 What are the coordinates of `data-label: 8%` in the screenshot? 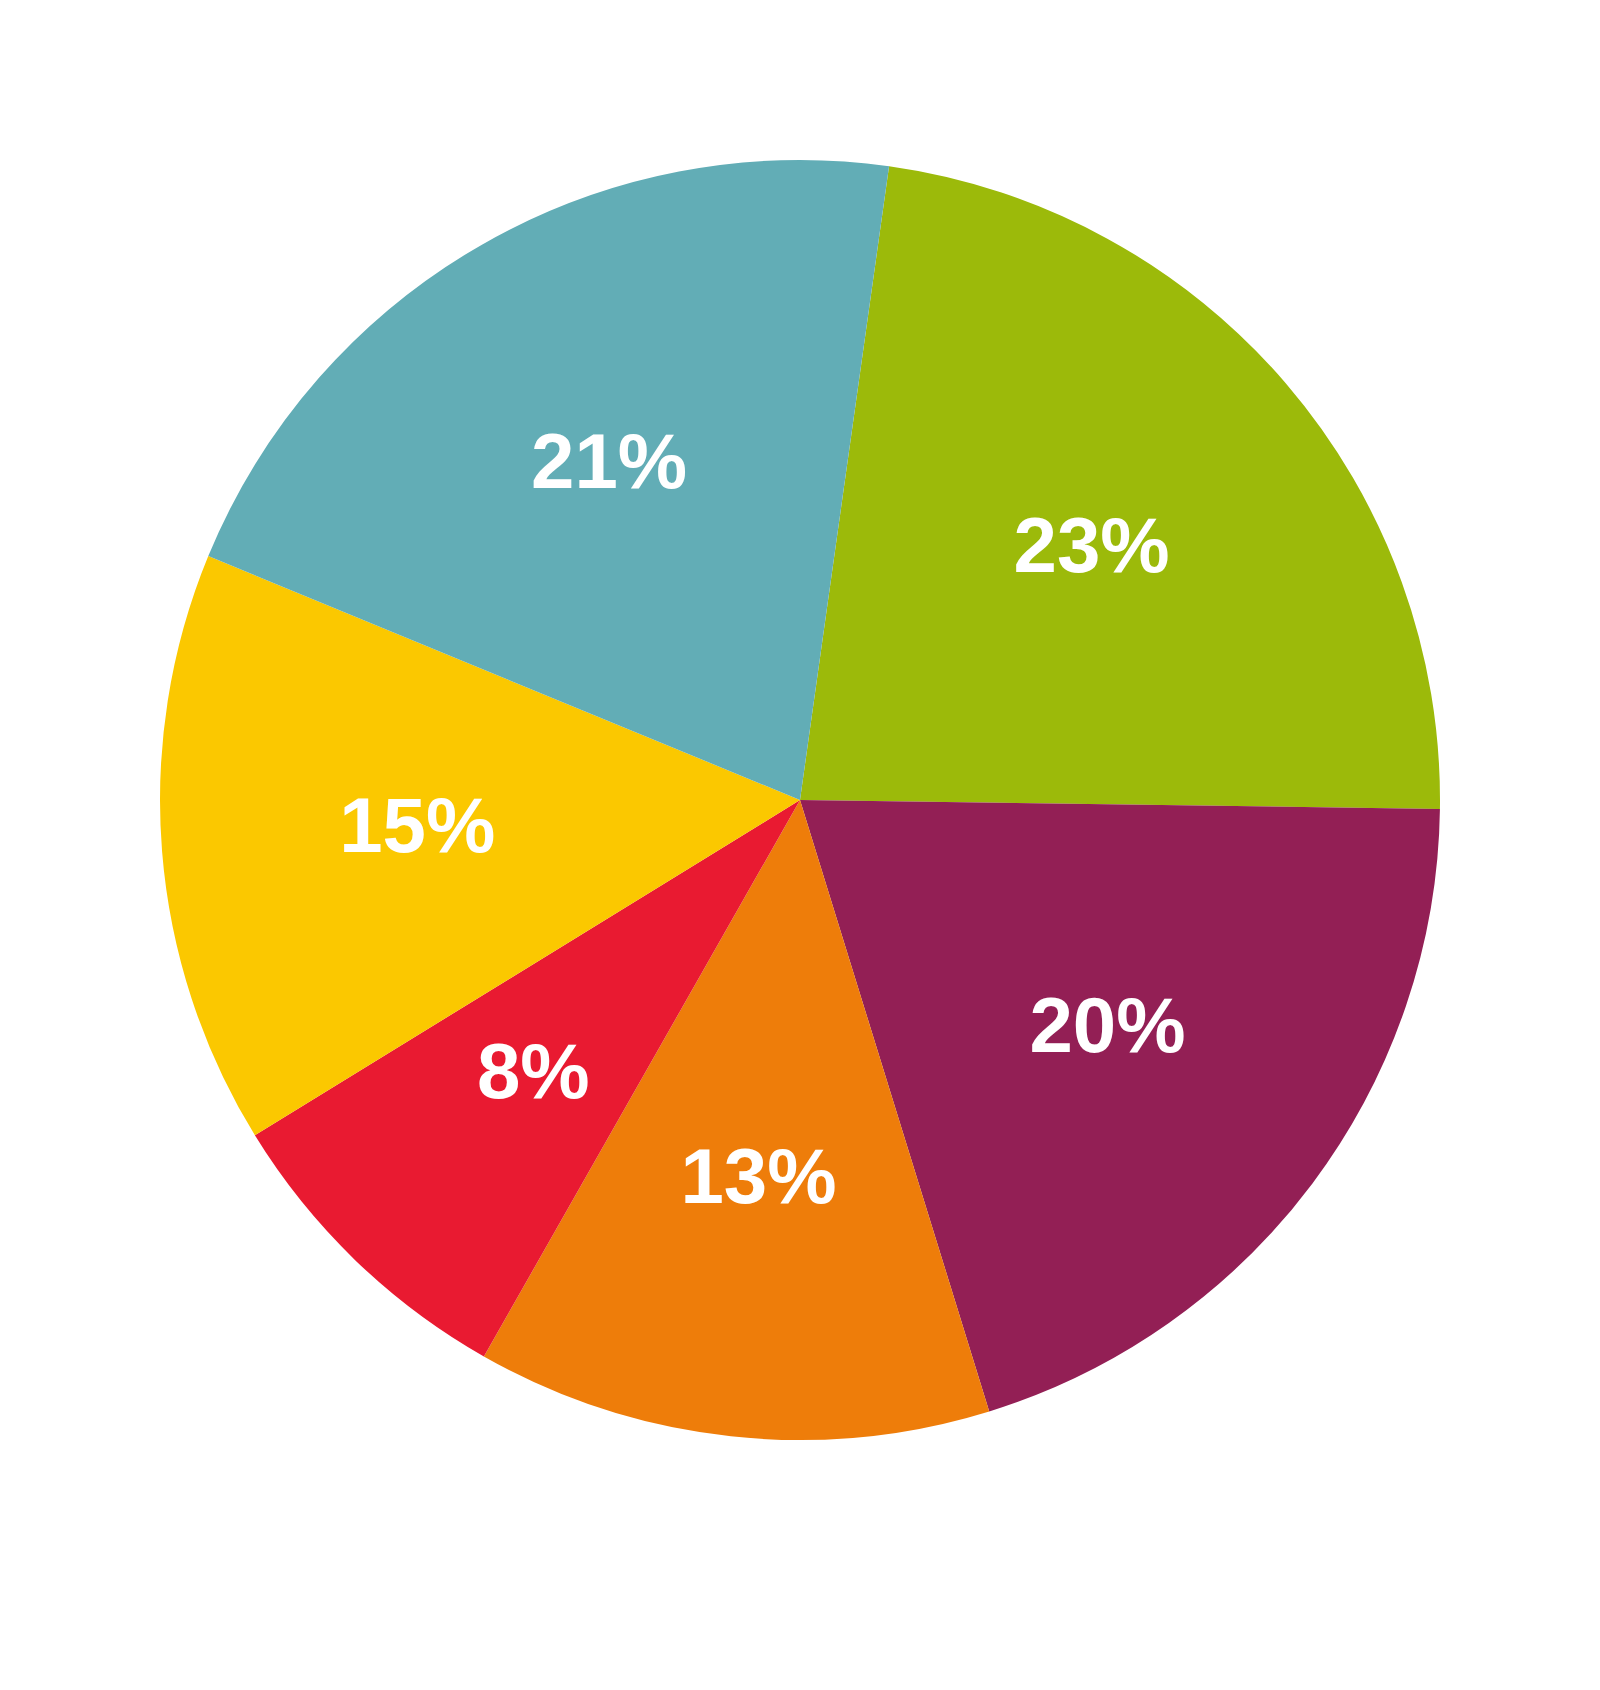 It's located at (533, 1070).